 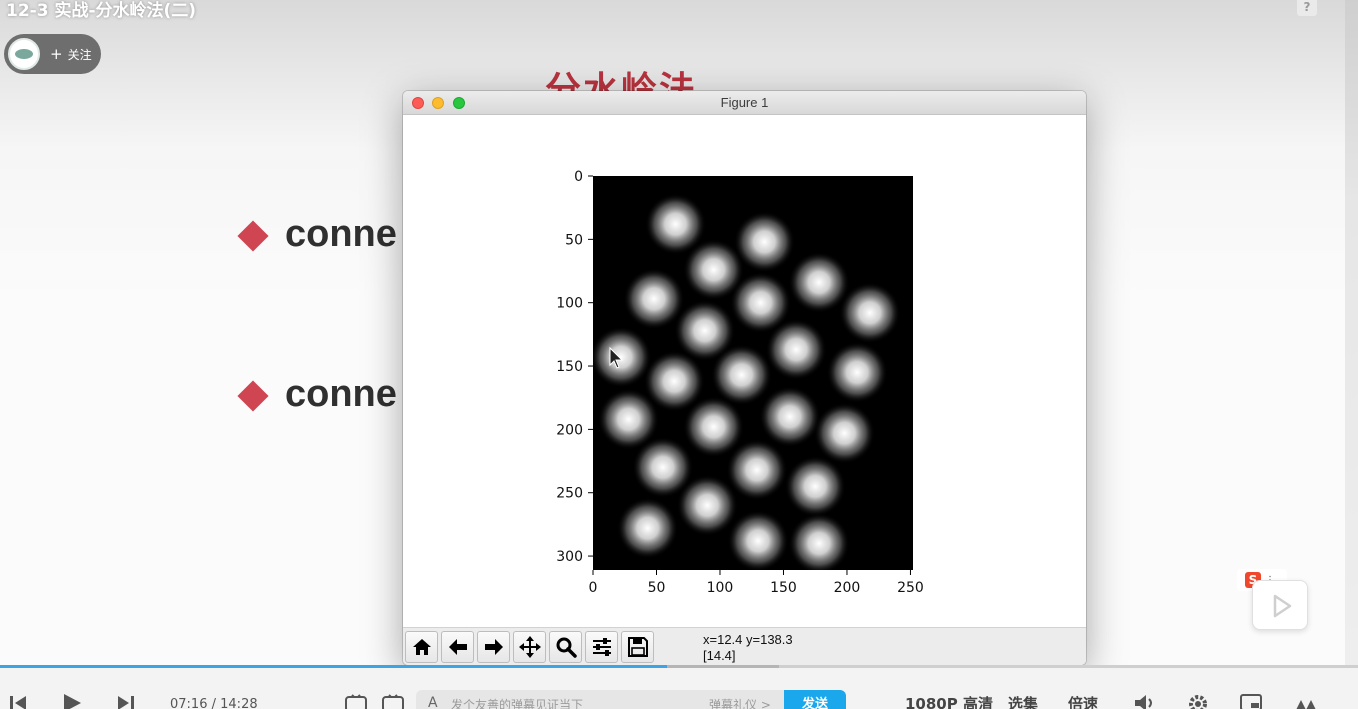 I want to click on fullscreen-icon, so click(x=1306, y=700).